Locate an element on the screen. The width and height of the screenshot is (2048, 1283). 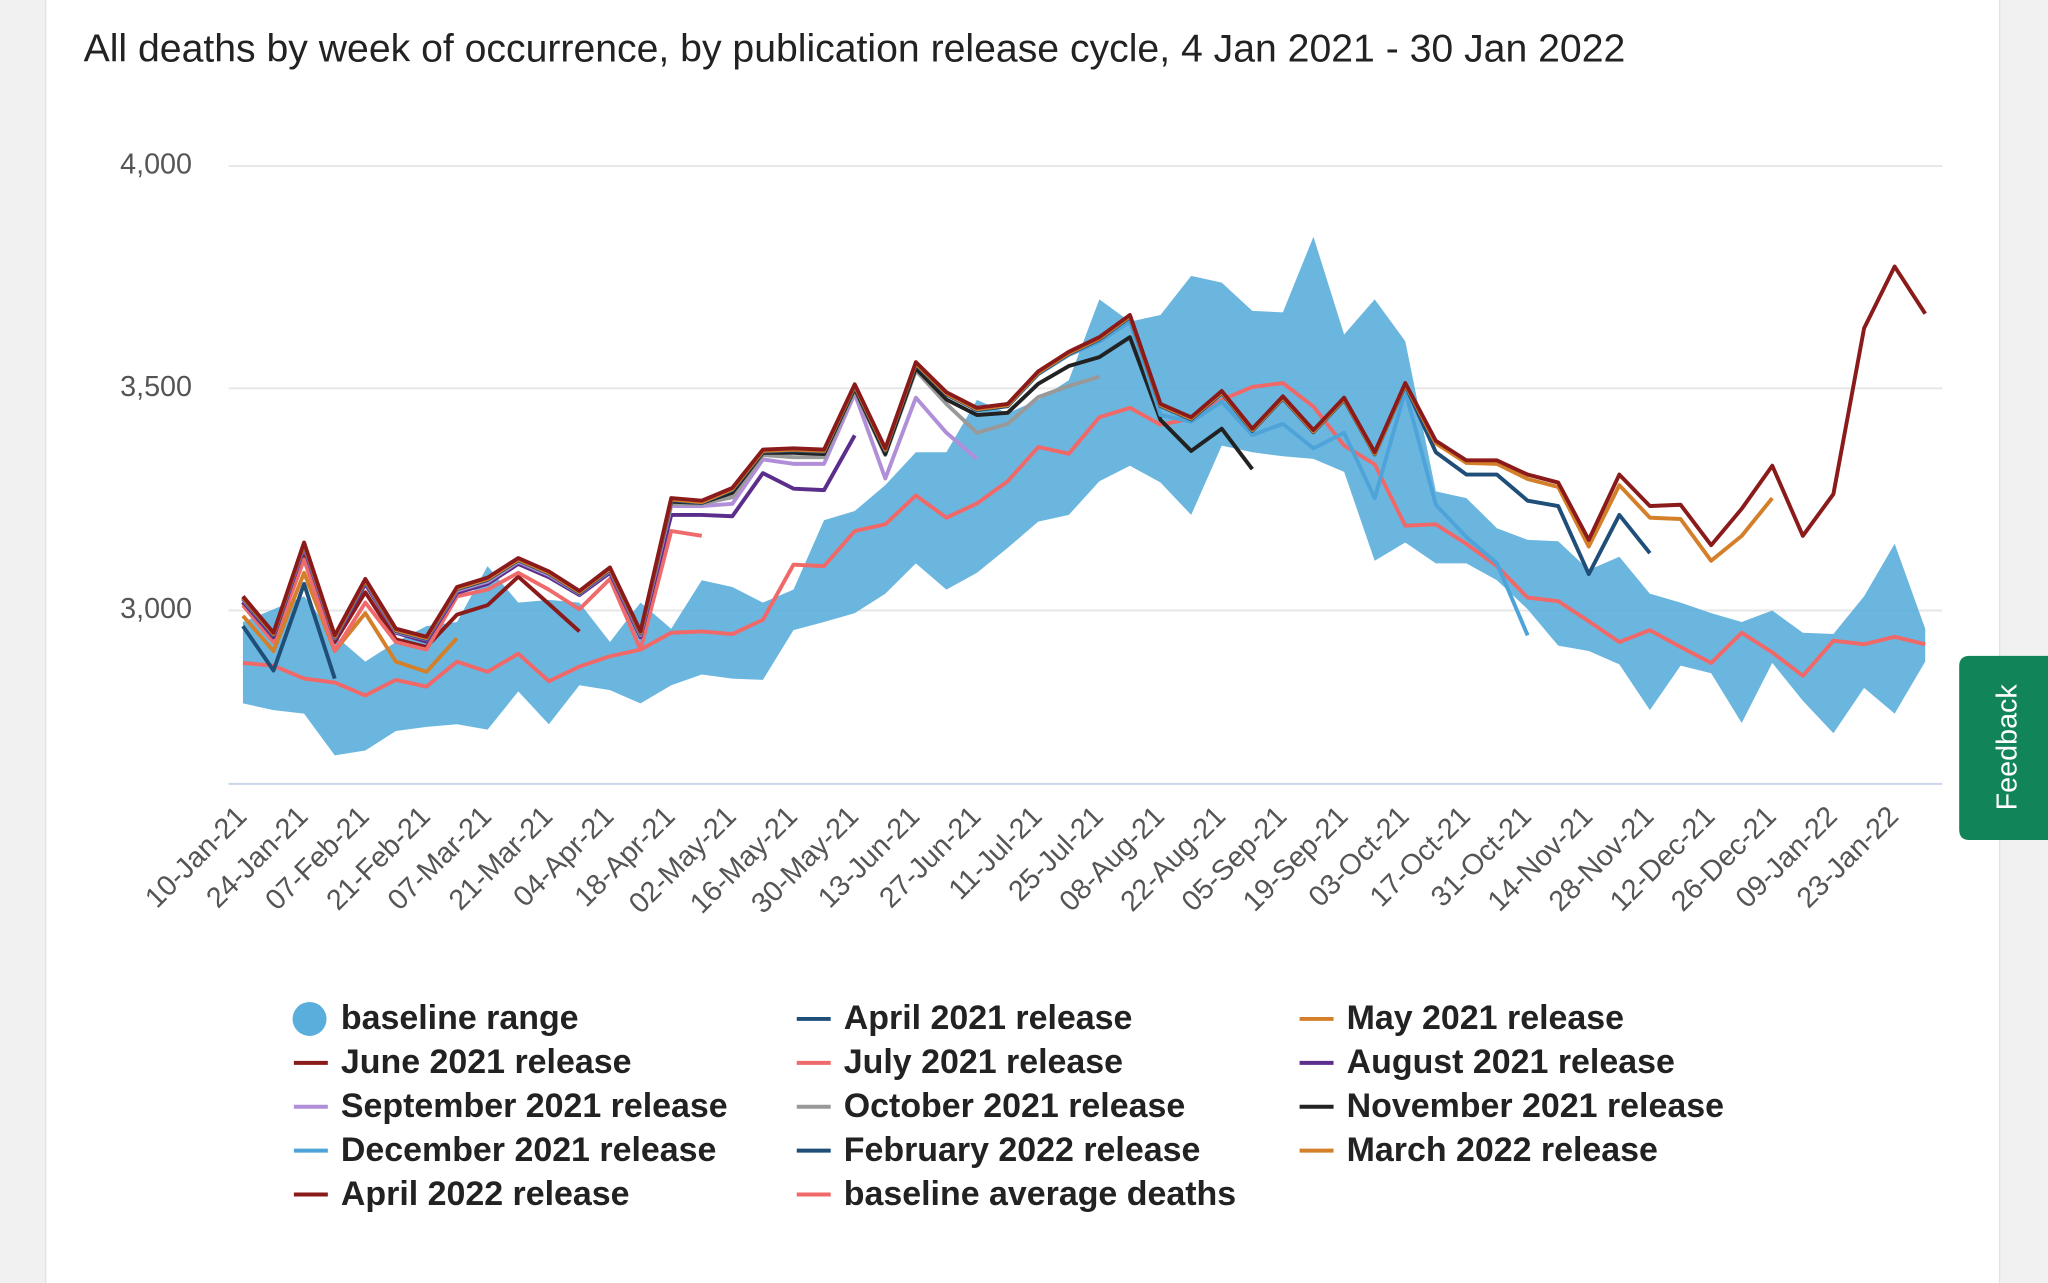
legend-label: baseline range is located at coordinates (460, 1018).